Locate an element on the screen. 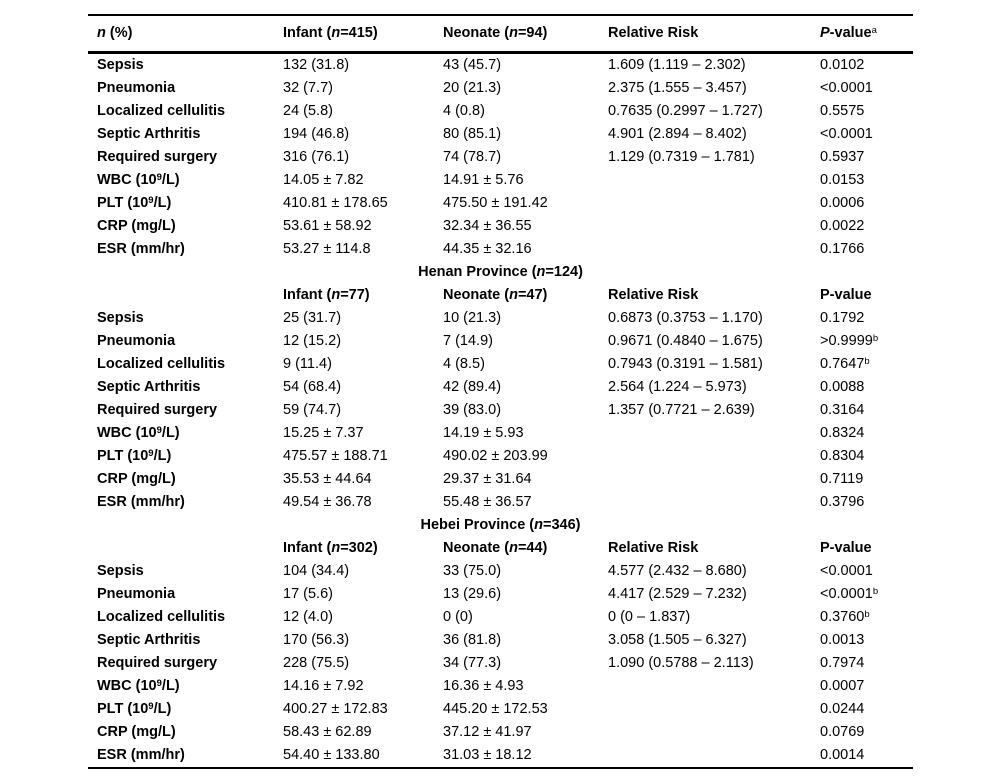 The height and width of the screenshot is (783, 1000). p-value-cell: 0.8304 is located at coordinates (866, 457).